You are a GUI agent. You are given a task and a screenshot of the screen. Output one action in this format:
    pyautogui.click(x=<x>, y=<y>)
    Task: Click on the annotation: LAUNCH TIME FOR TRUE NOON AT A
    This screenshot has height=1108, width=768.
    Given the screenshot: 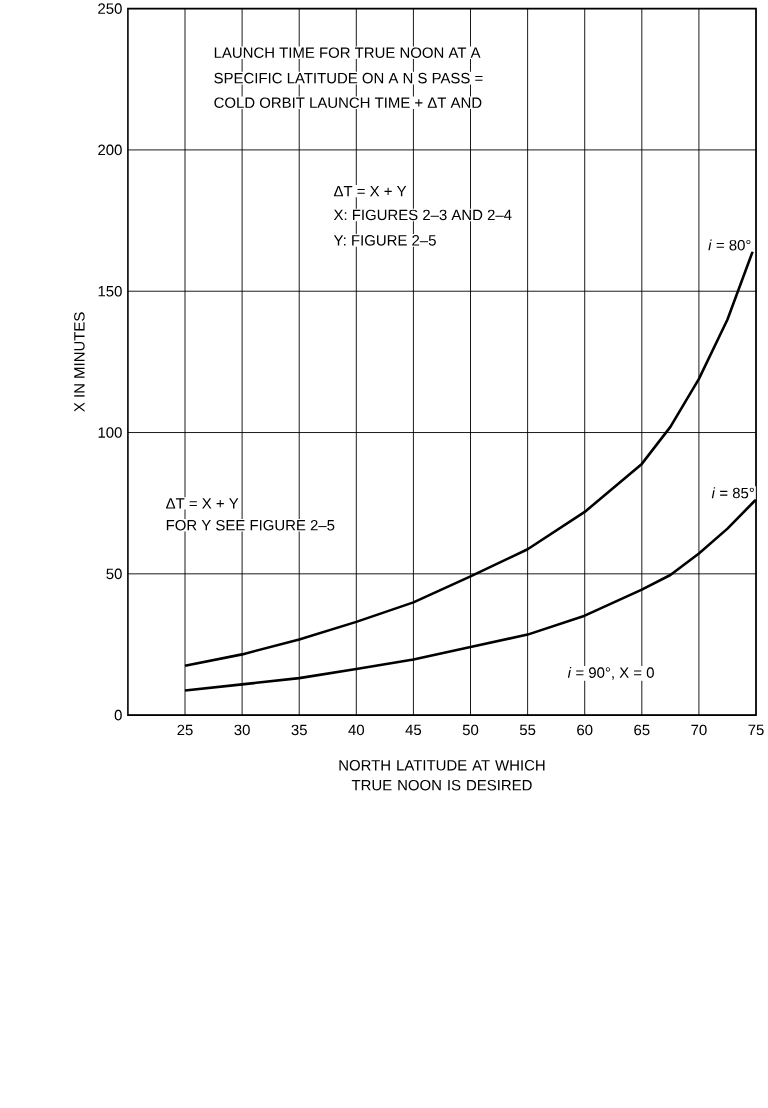 What is the action you would take?
    pyautogui.click(x=348, y=52)
    